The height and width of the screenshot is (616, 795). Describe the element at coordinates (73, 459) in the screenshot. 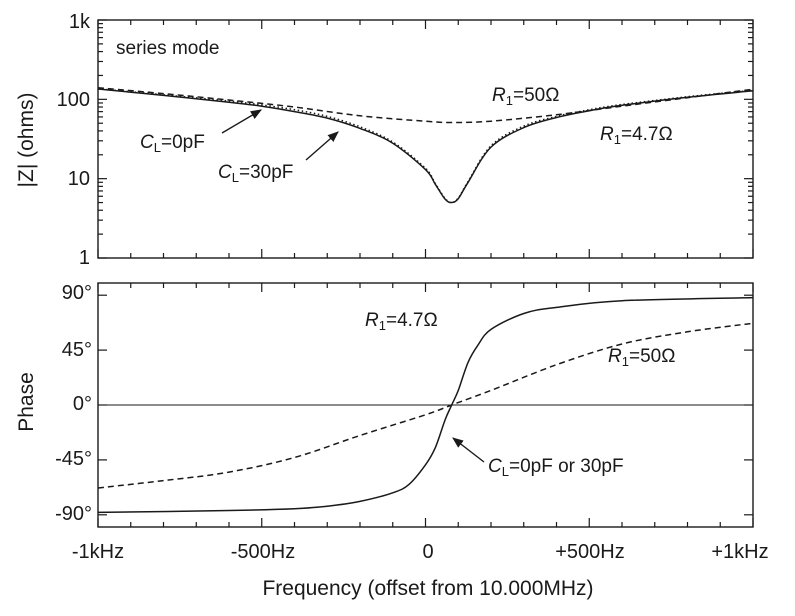

I see `bot-y-tick-label-m45: -45°` at that location.